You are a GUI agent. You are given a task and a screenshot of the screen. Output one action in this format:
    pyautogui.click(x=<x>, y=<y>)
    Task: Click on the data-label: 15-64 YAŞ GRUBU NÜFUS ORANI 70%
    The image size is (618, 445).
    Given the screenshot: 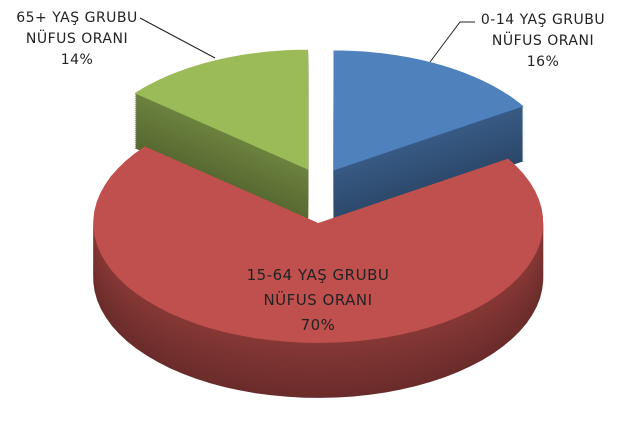 What is the action you would take?
    pyautogui.click(x=318, y=300)
    